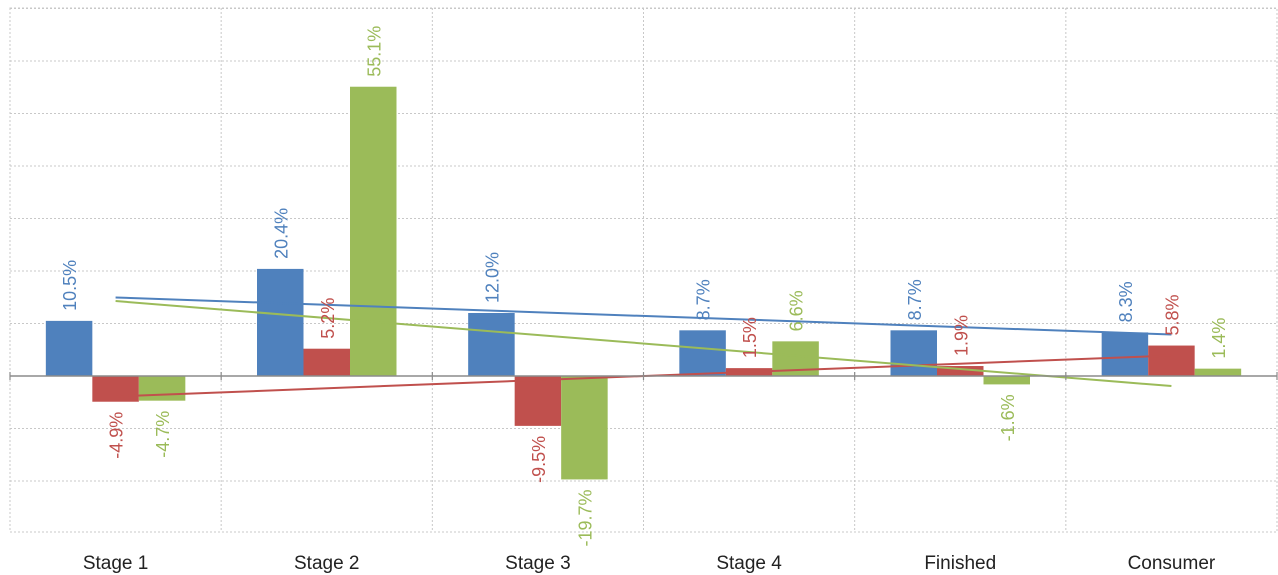  What do you see at coordinates (749, 563) in the screenshot?
I see `x-tick-label-stage-4: Stage 4` at bounding box center [749, 563].